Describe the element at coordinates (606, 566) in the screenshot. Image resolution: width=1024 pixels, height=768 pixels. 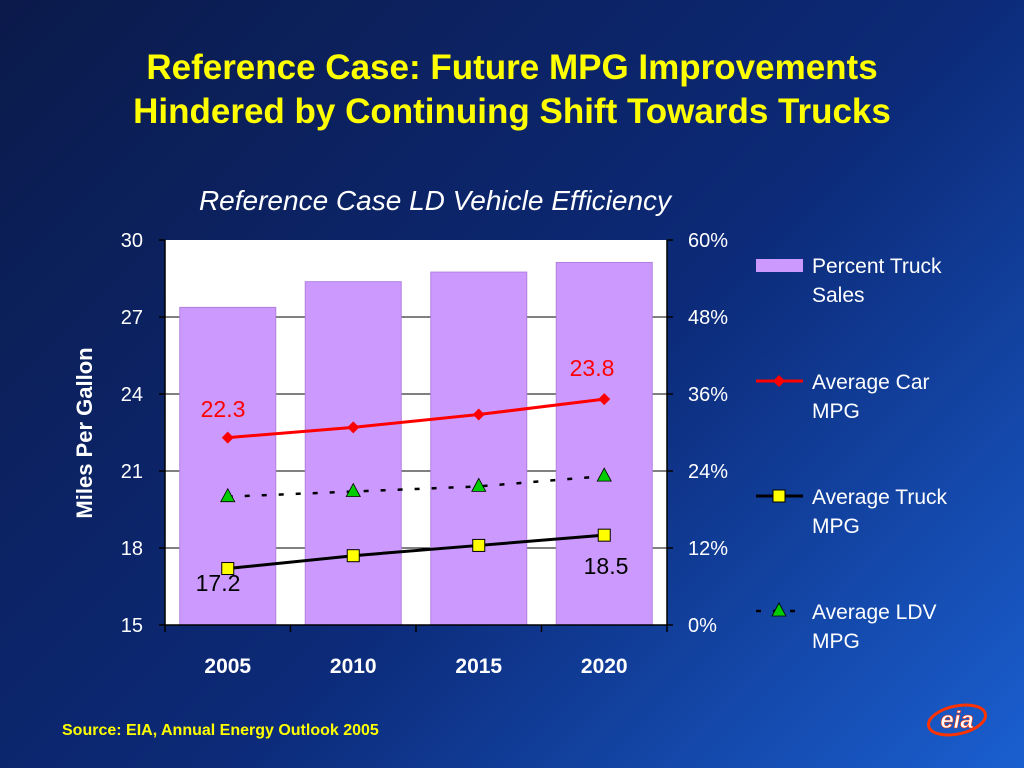
I see `data-label-truck-2020: 18.5` at that location.